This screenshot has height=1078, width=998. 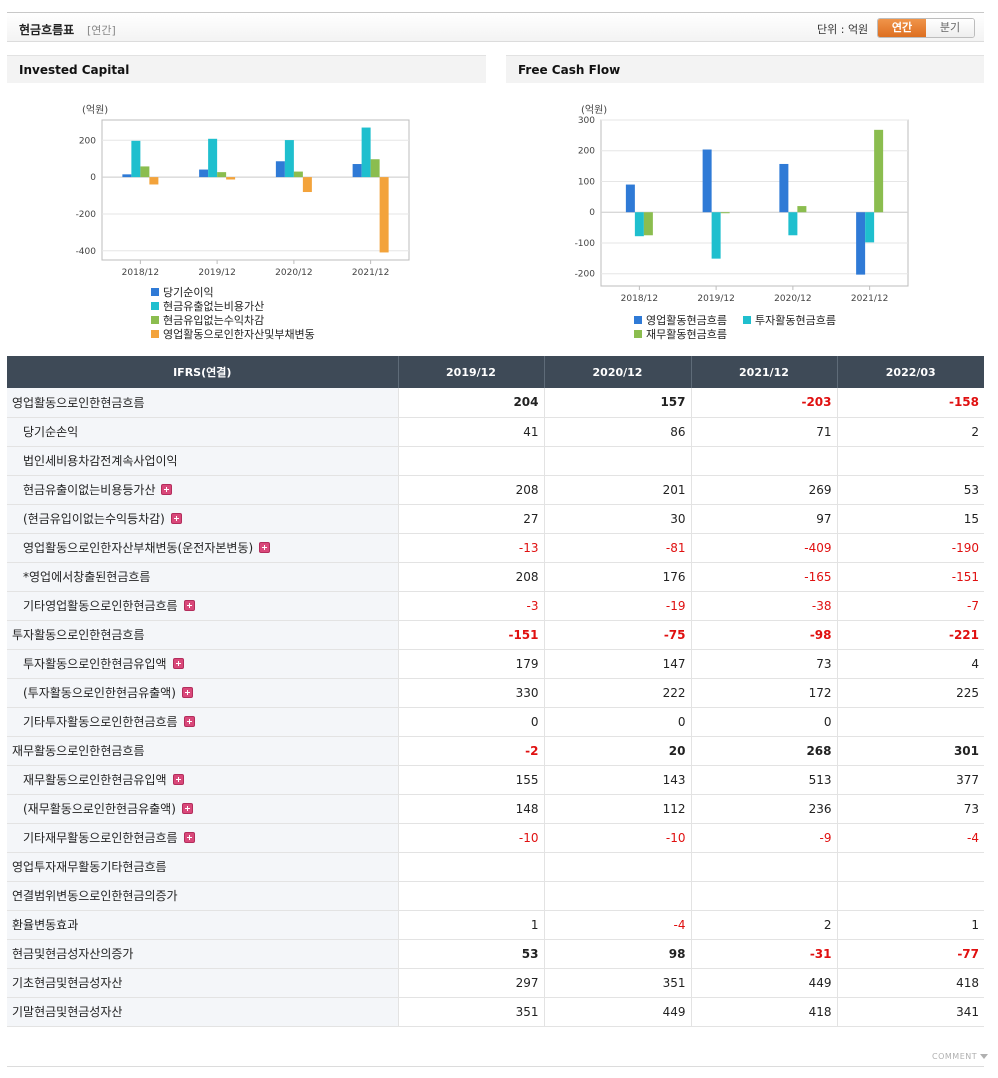 I want to click on row-label-cell: 기타재무활동으로인한현금흐름, so click(x=202, y=838).